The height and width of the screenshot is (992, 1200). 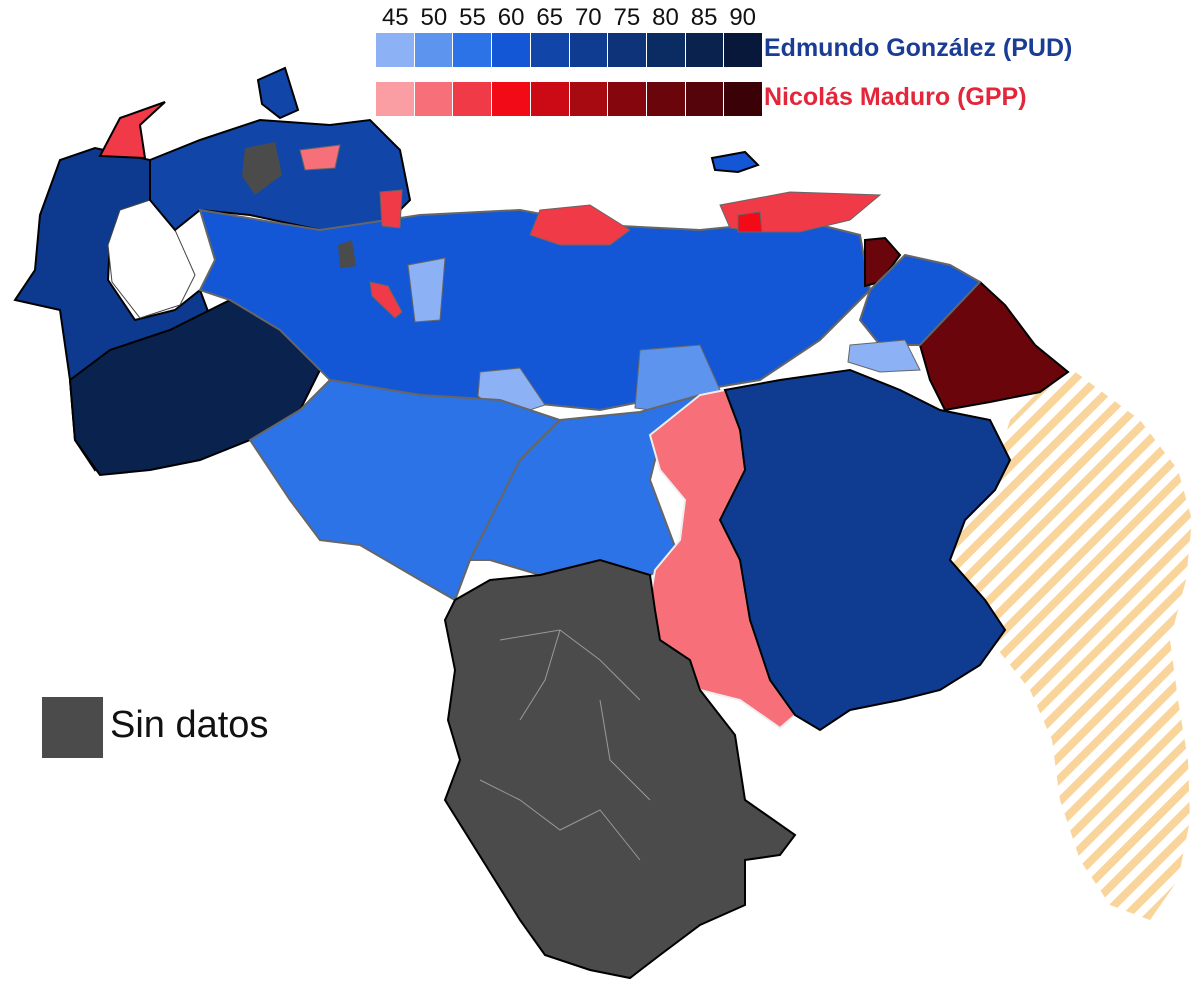 I want to click on legend-tick-65: 65, so click(x=550, y=17).